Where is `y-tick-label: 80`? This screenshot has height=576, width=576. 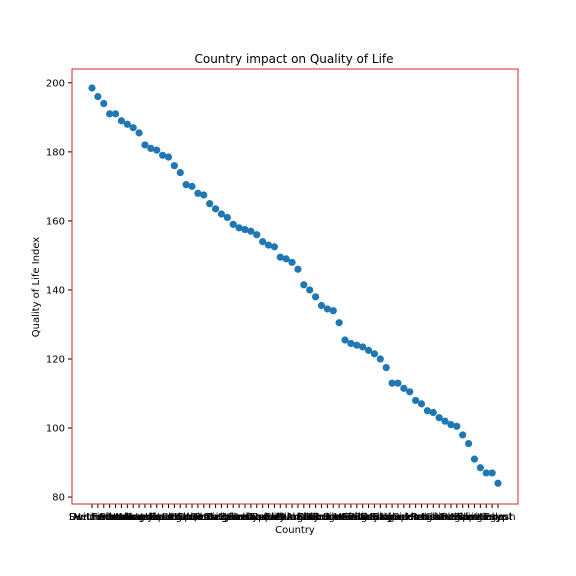 y-tick-label: 80 is located at coordinates (58, 498).